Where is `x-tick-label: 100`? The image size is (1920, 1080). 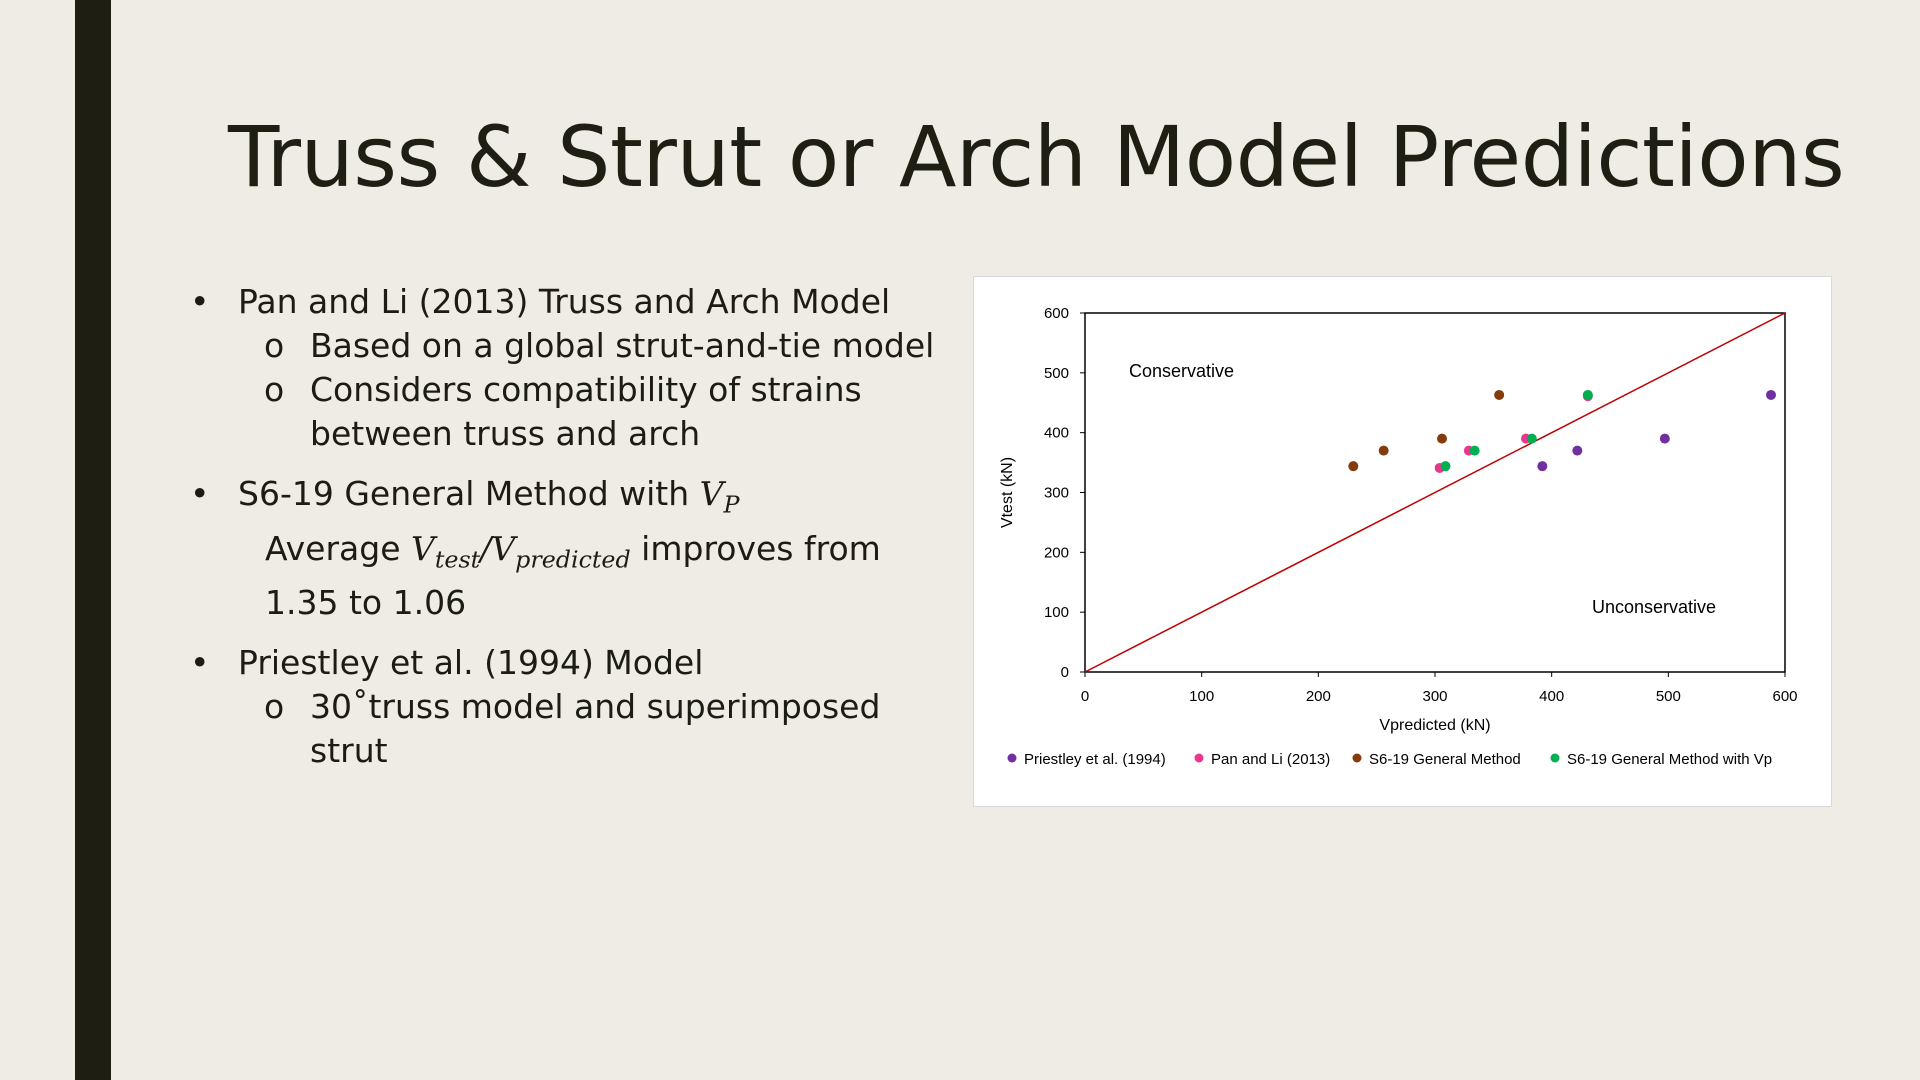
x-tick-label: 100 is located at coordinates (1201, 696).